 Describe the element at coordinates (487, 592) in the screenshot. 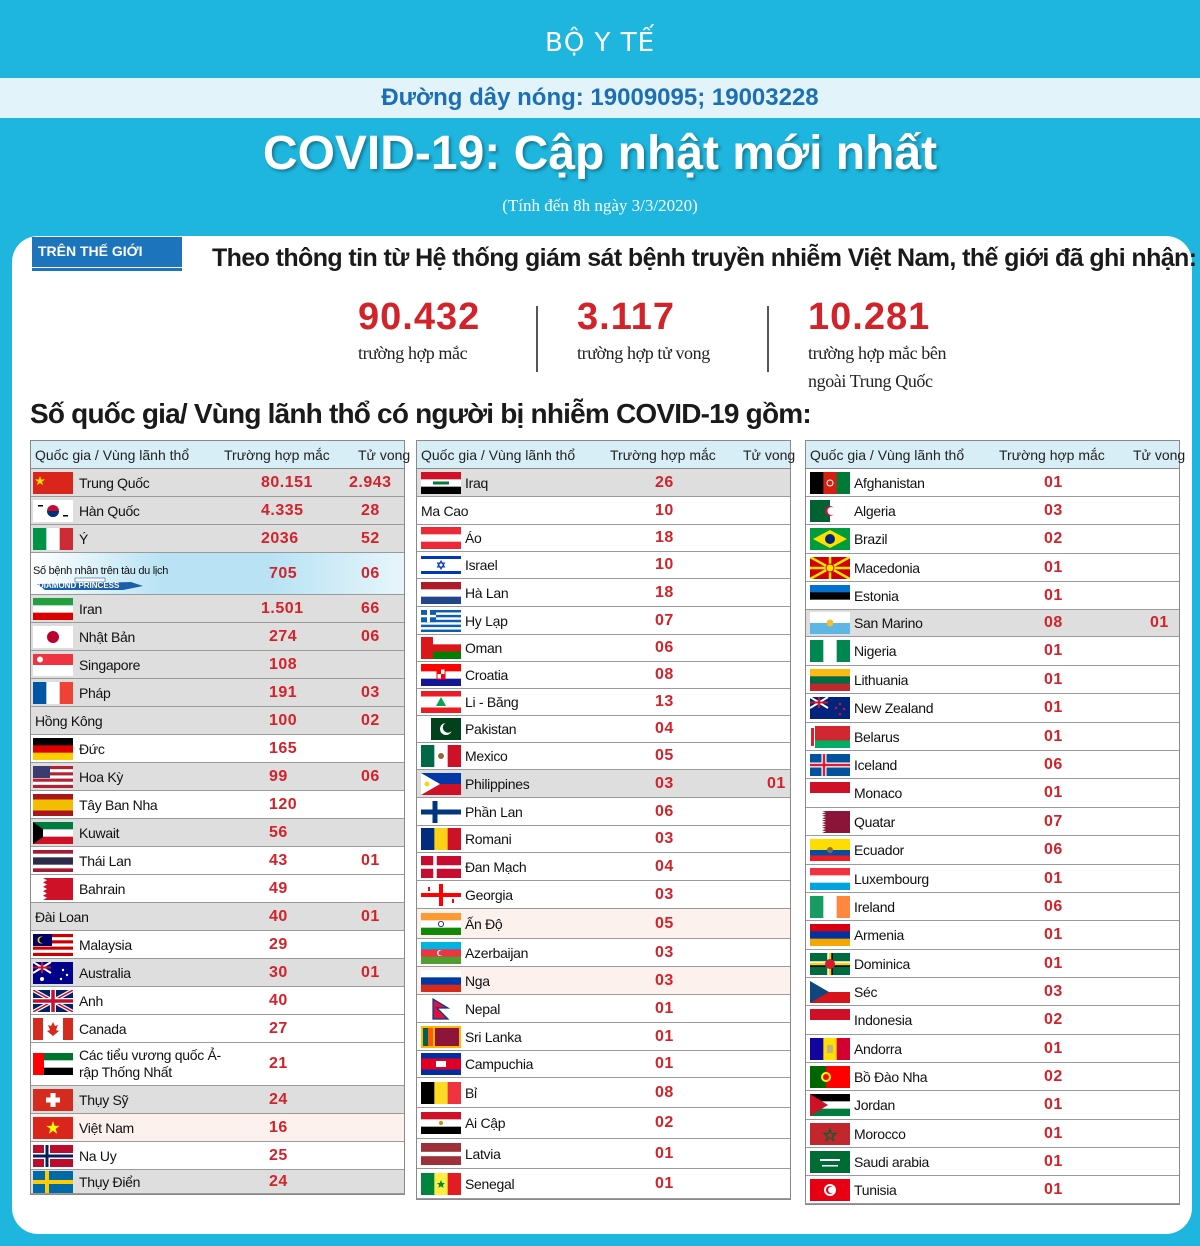

I see `country-name: Hà Lan` at that location.